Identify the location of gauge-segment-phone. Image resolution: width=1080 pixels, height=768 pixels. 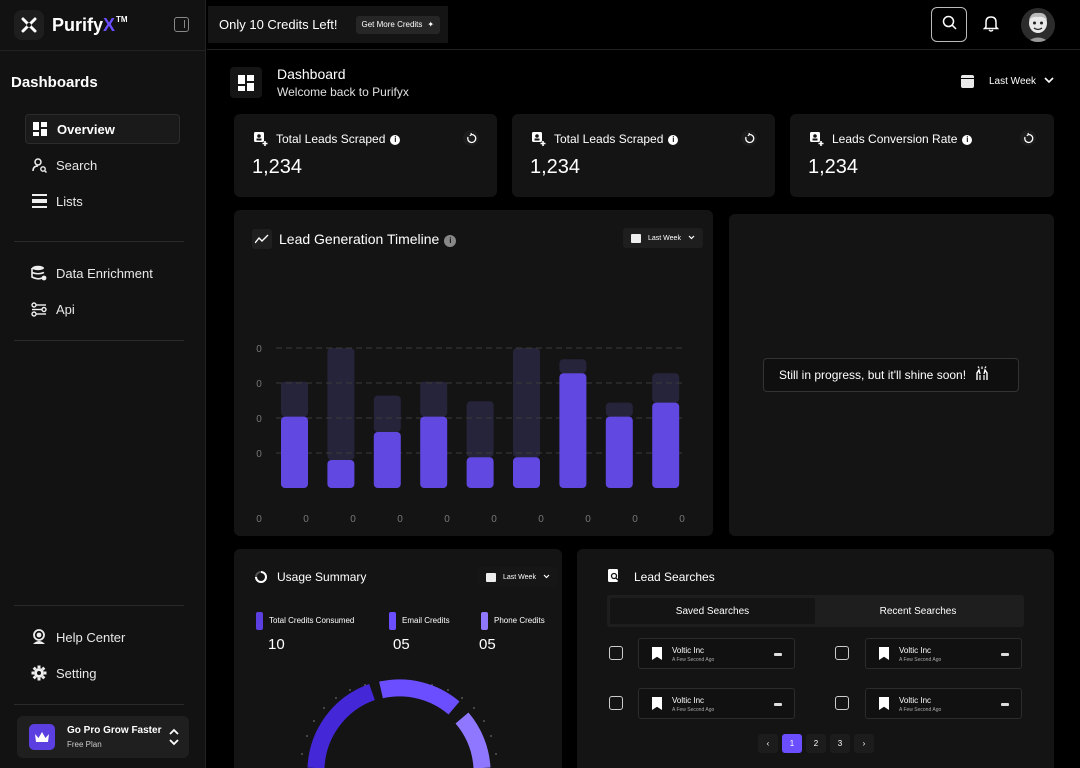
(473, 740).